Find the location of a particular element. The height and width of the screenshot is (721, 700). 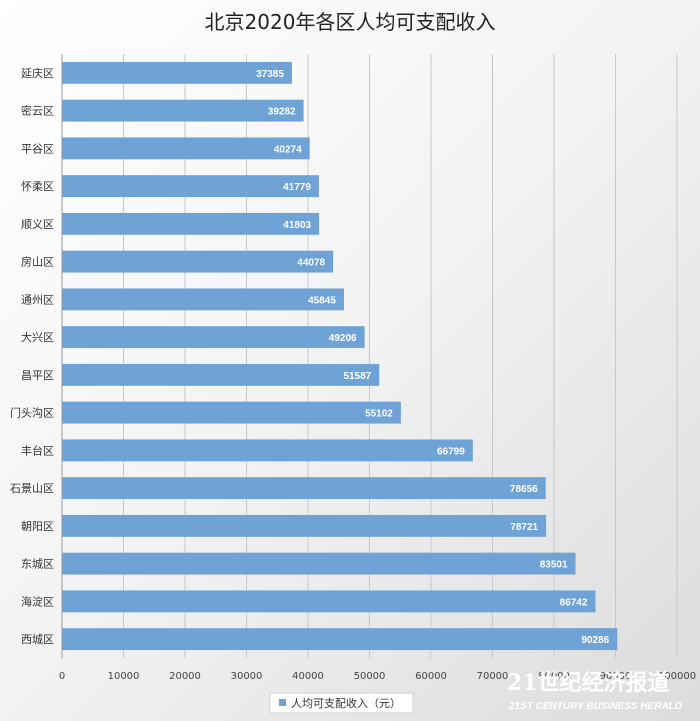

category-label: 房山区 is located at coordinates (37, 262).